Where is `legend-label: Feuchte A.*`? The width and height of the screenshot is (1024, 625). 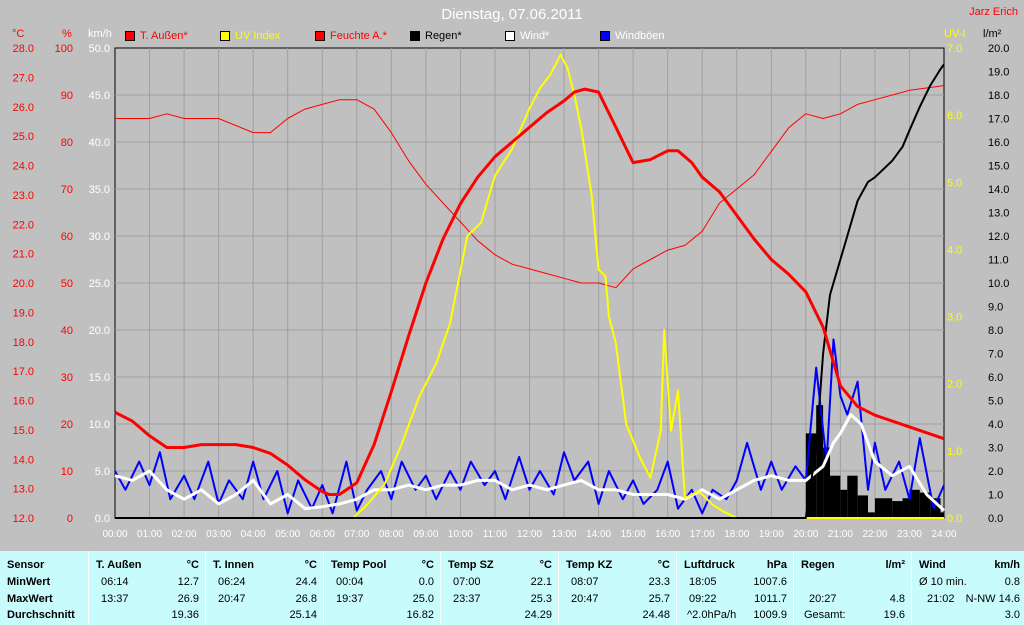 legend-label: Feuchte A.* is located at coordinates (358, 36).